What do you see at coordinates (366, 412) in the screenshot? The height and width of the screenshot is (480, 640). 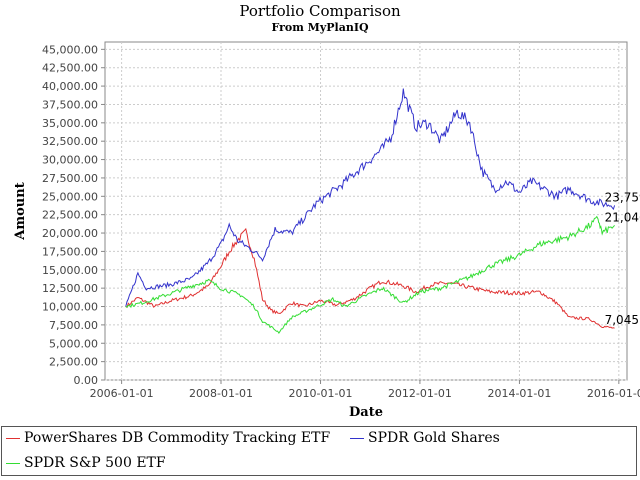 I see `x-axis-title: Date` at bounding box center [366, 412].